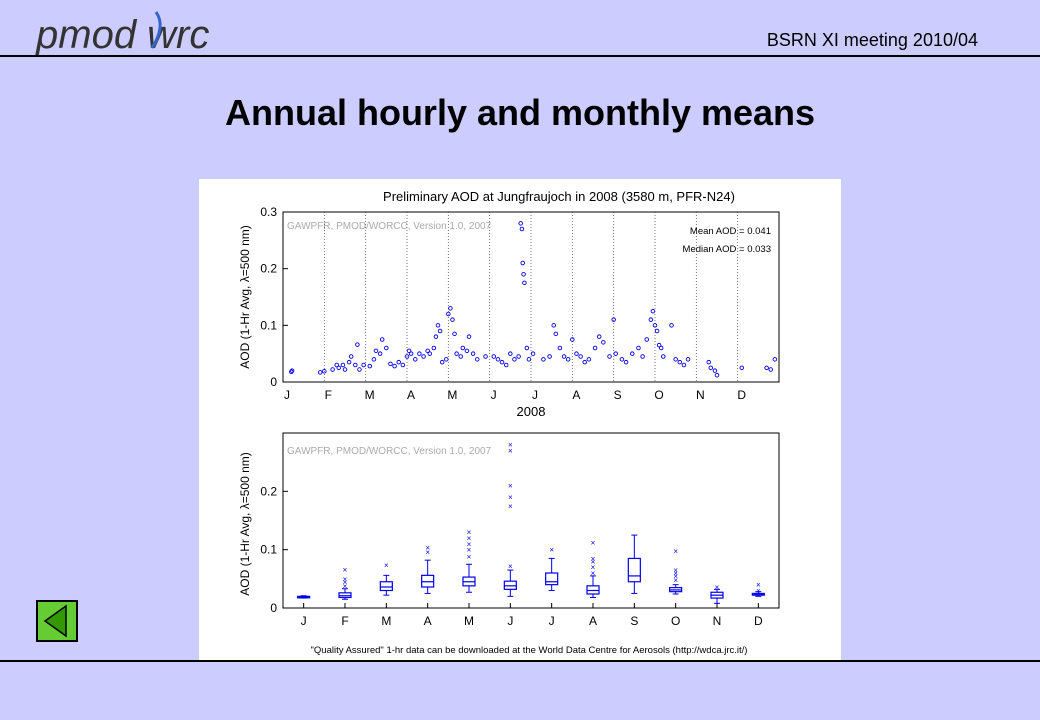  What do you see at coordinates (531, 520) in the screenshot?
I see `bottom-plot-area` at bounding box center [531, 520].